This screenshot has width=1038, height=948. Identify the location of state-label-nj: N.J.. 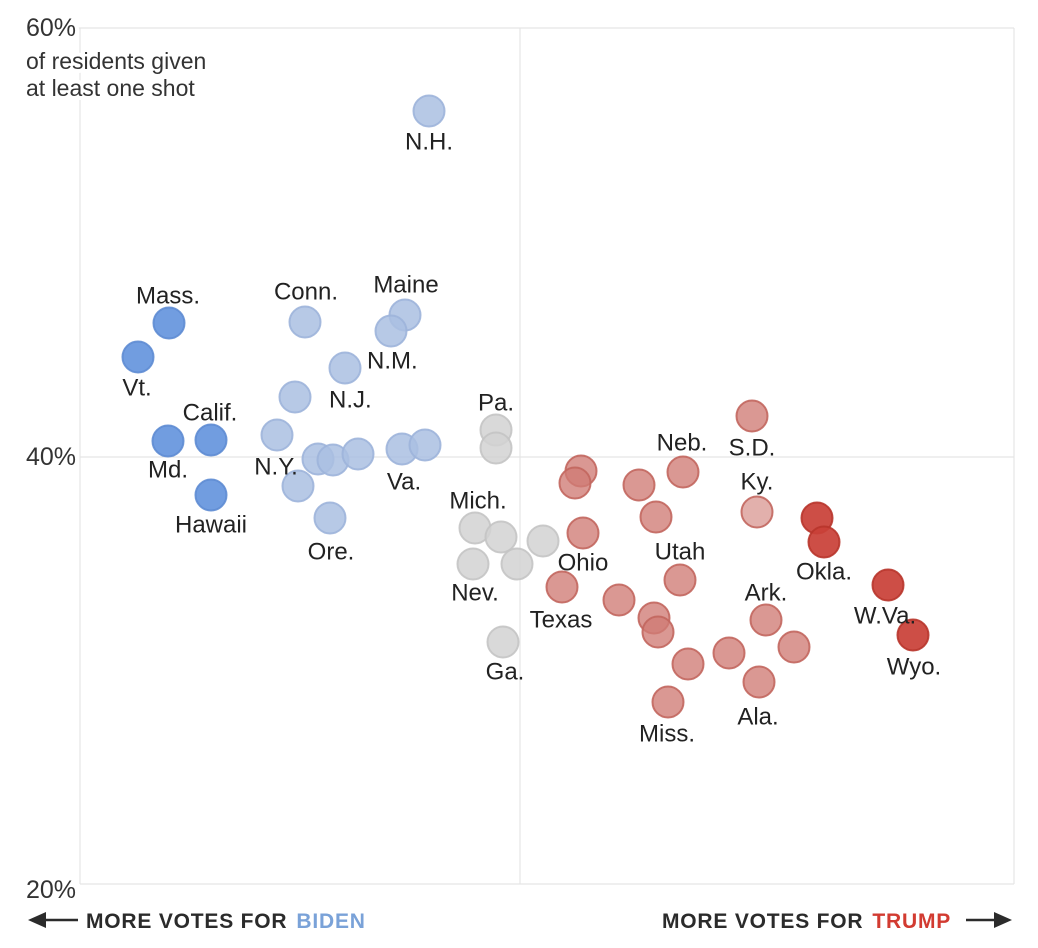
(350, 400).